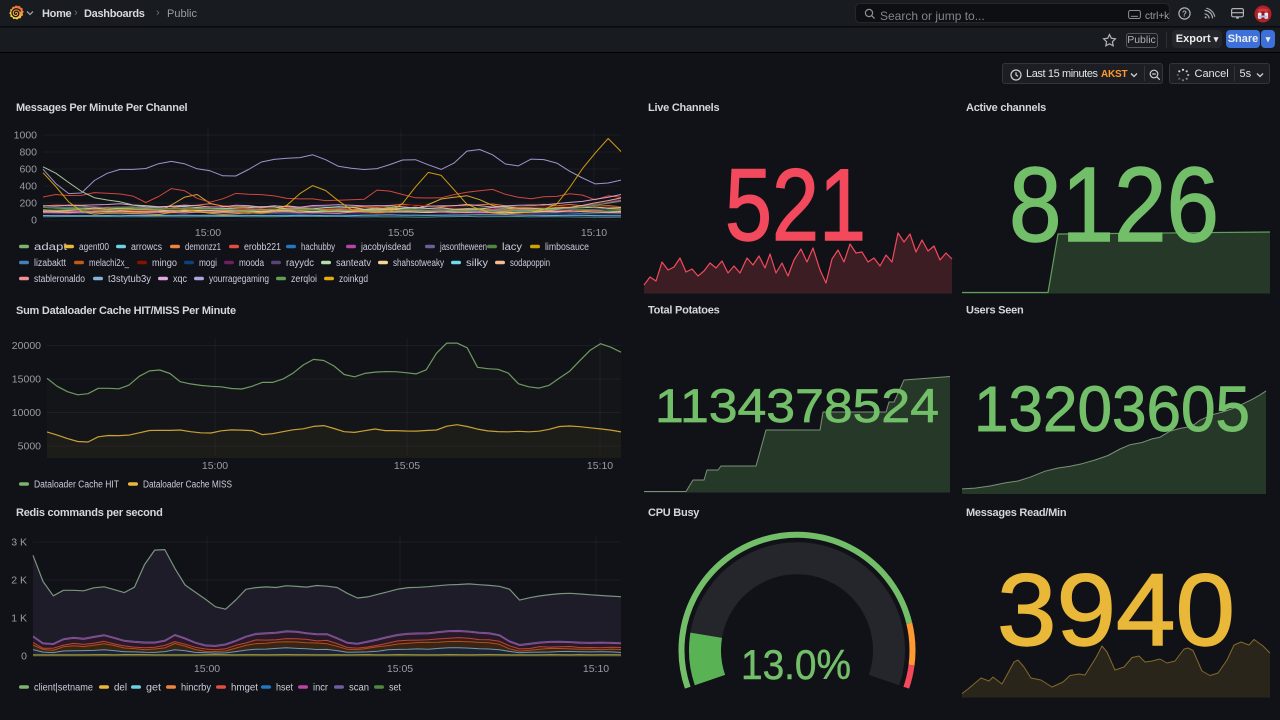 This screenshot has width=1280, height=720. What do you see at coordinates (418, 263) in the screenshot?
I see `svg-text: shahsotweaky` at bounding box center [418, 263].